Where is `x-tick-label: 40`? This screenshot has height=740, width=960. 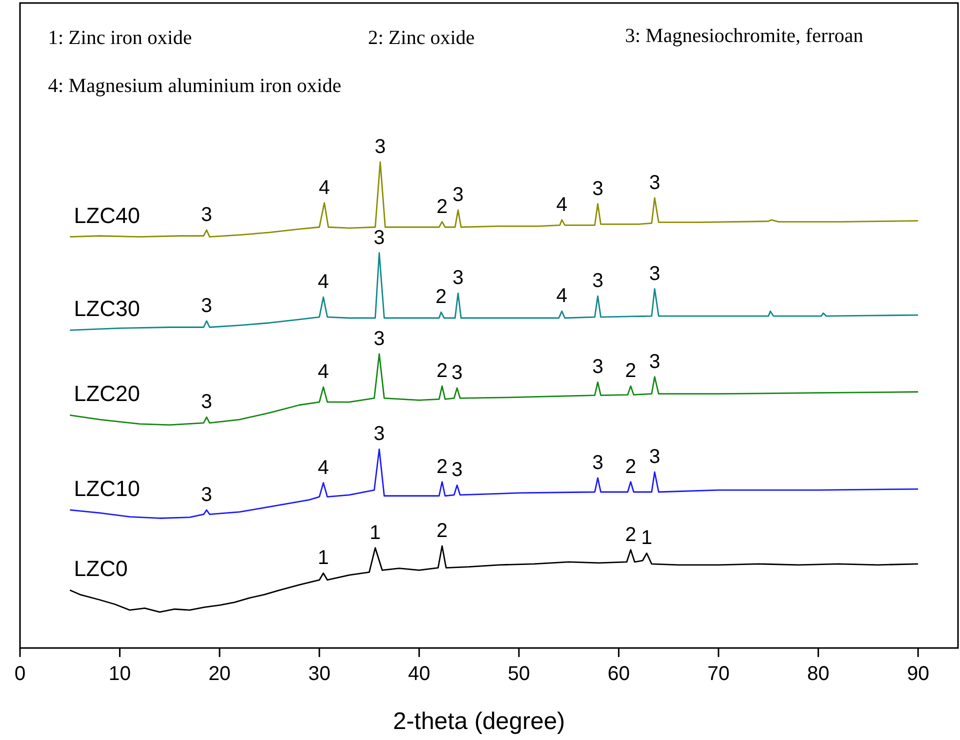 x-tick-label: 40 is located at coordinates (419, 674).